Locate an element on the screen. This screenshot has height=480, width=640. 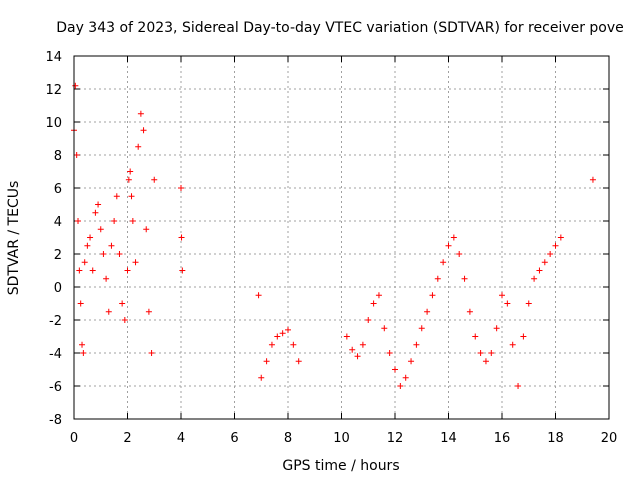
y-tick-label: -4 is located at coordinates (55, 354).